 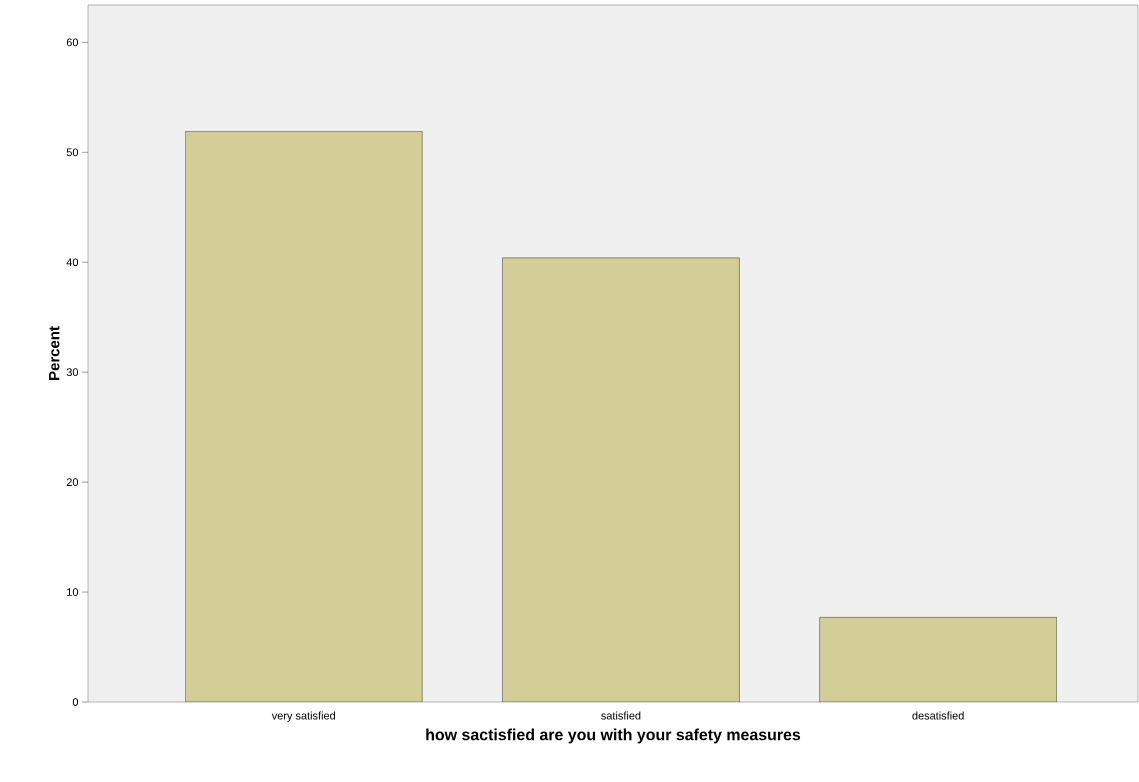 I want to click on x-tick-label: desatisfied, so click(x=938, y=715).